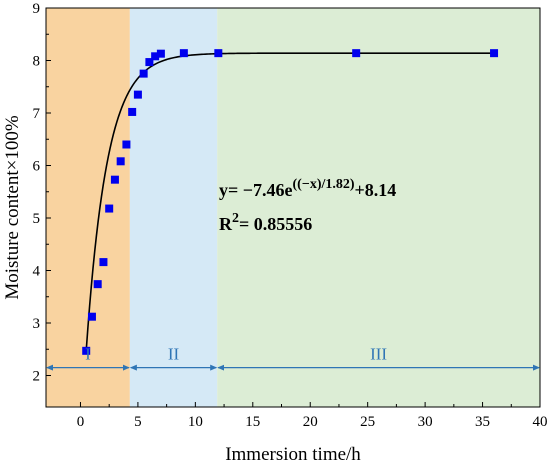 The width and height of the screenshot is (550, 466). What do you see at coordinates (12, 207) in the screenshot?
I see `y-axis-title: Moisture content×100%` at bounding box center [12, 207].